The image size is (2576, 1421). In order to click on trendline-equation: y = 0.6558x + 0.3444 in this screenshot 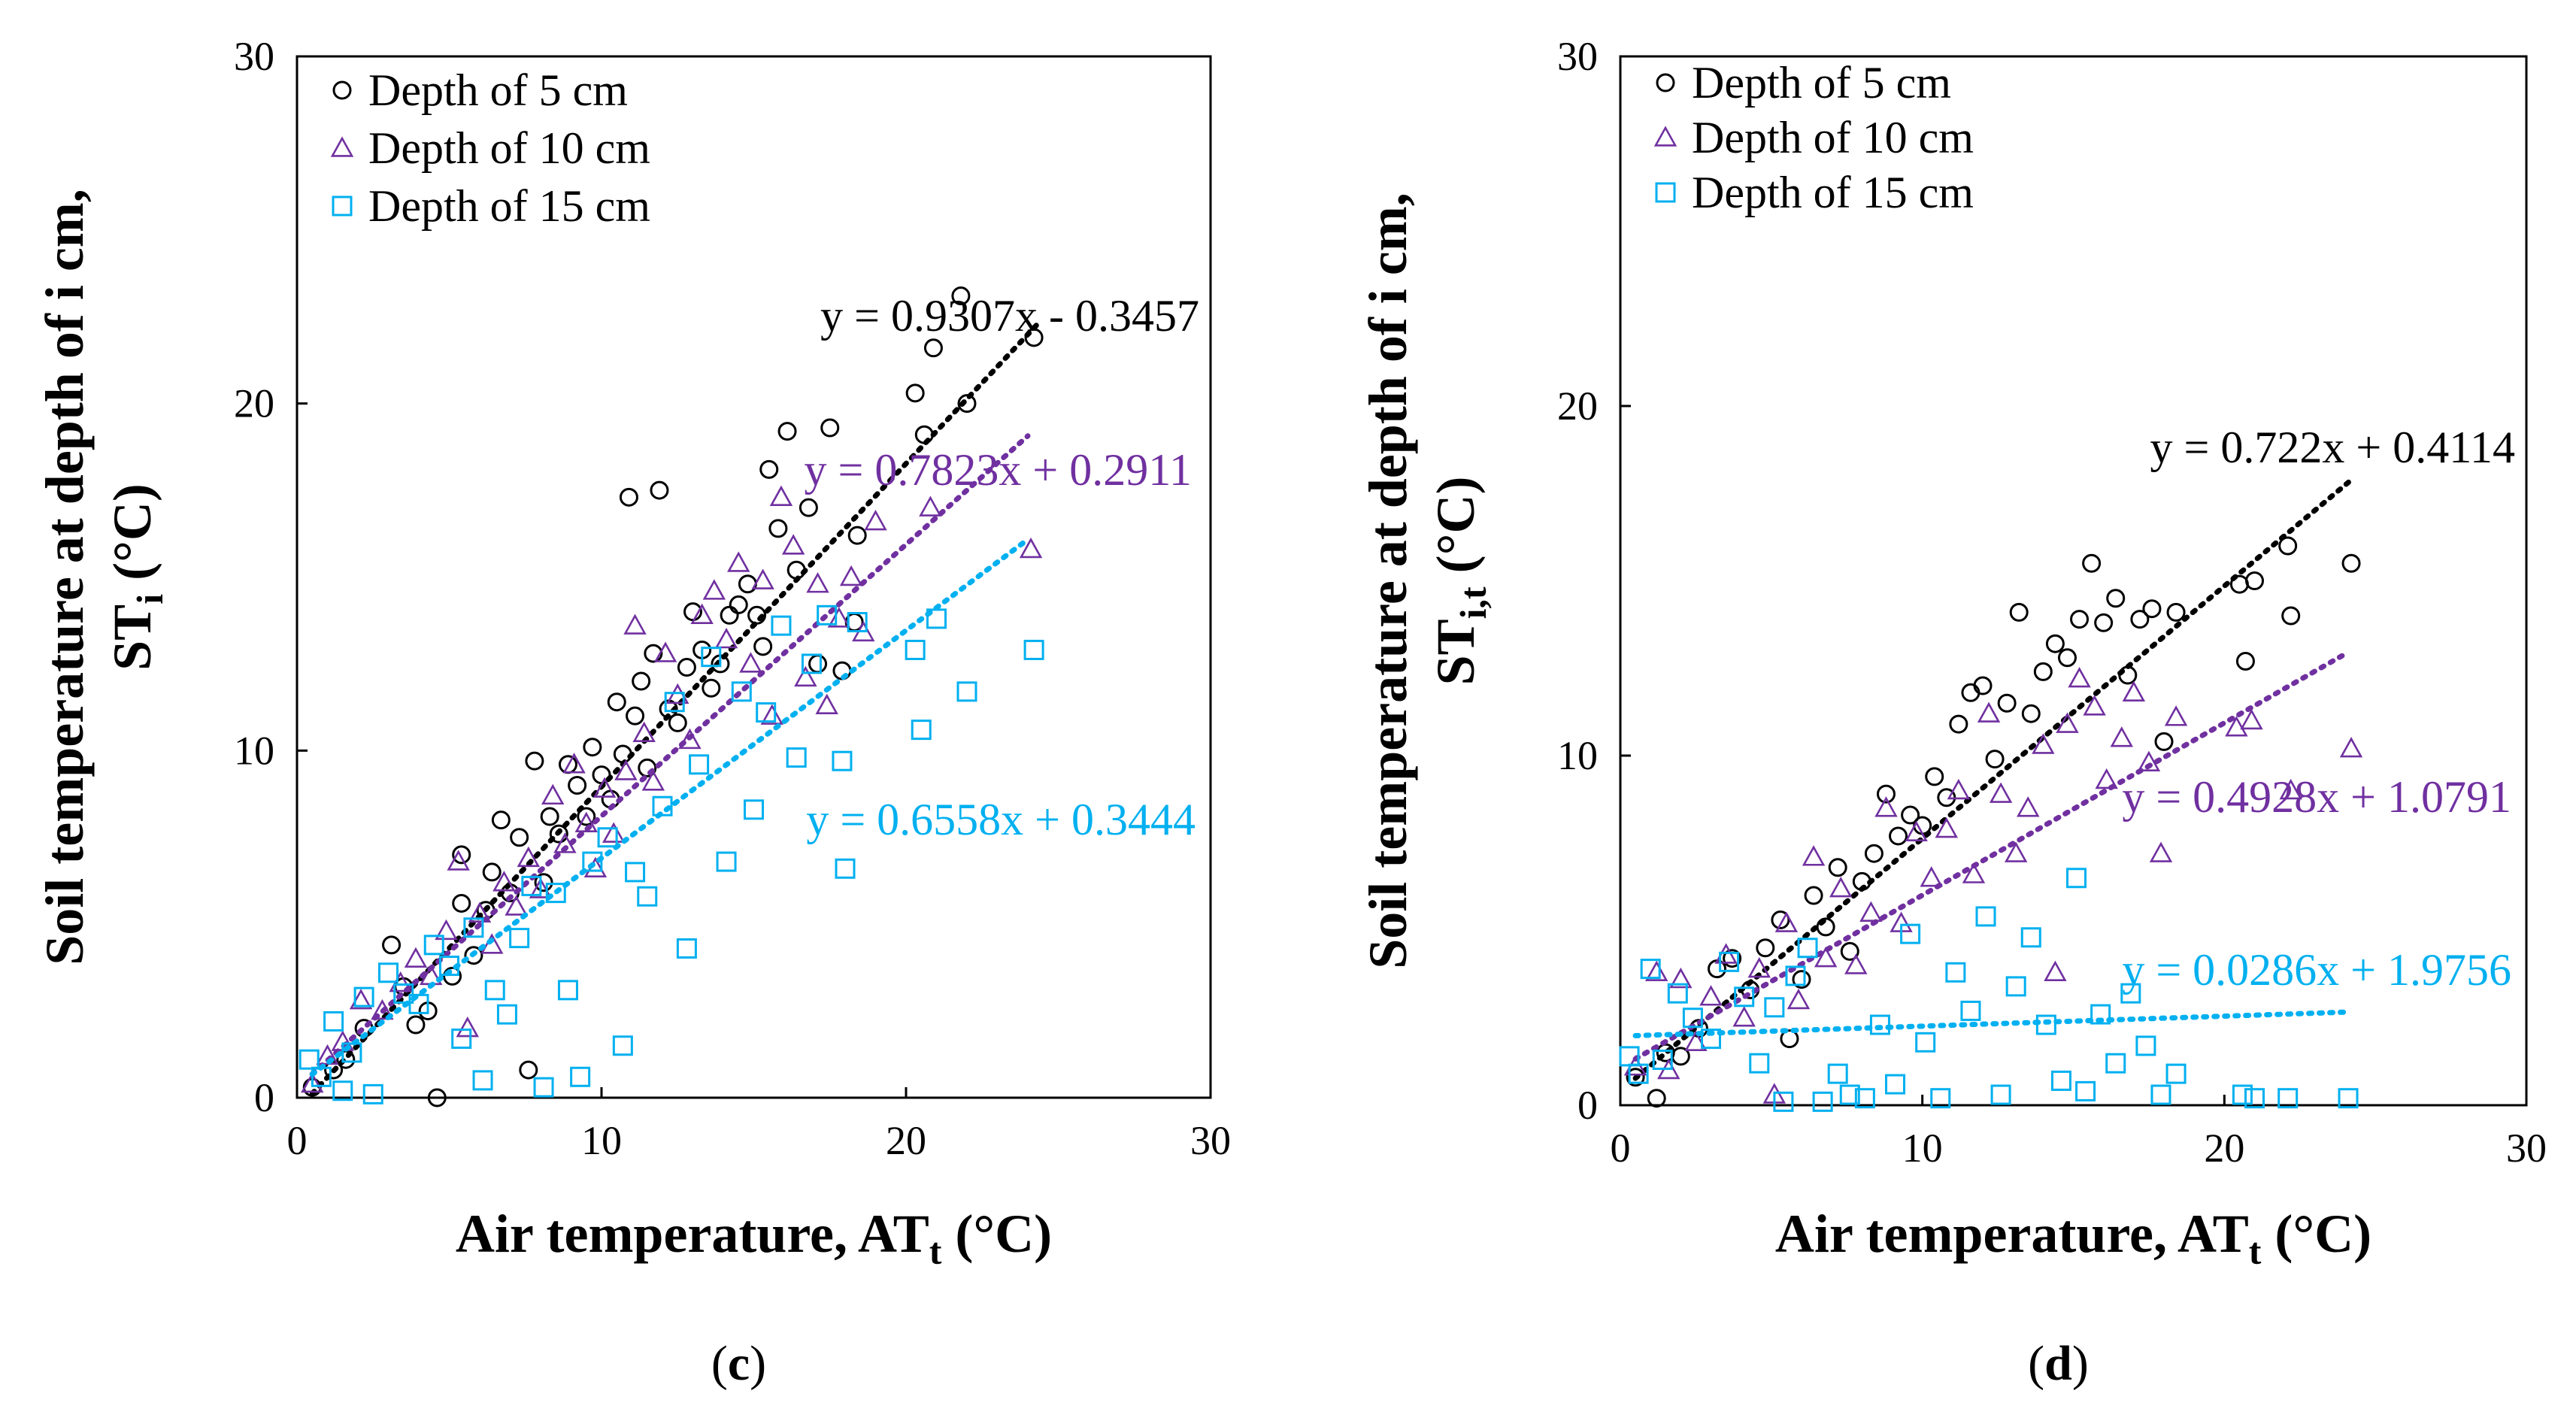, I will do `click(1001, 819)`.